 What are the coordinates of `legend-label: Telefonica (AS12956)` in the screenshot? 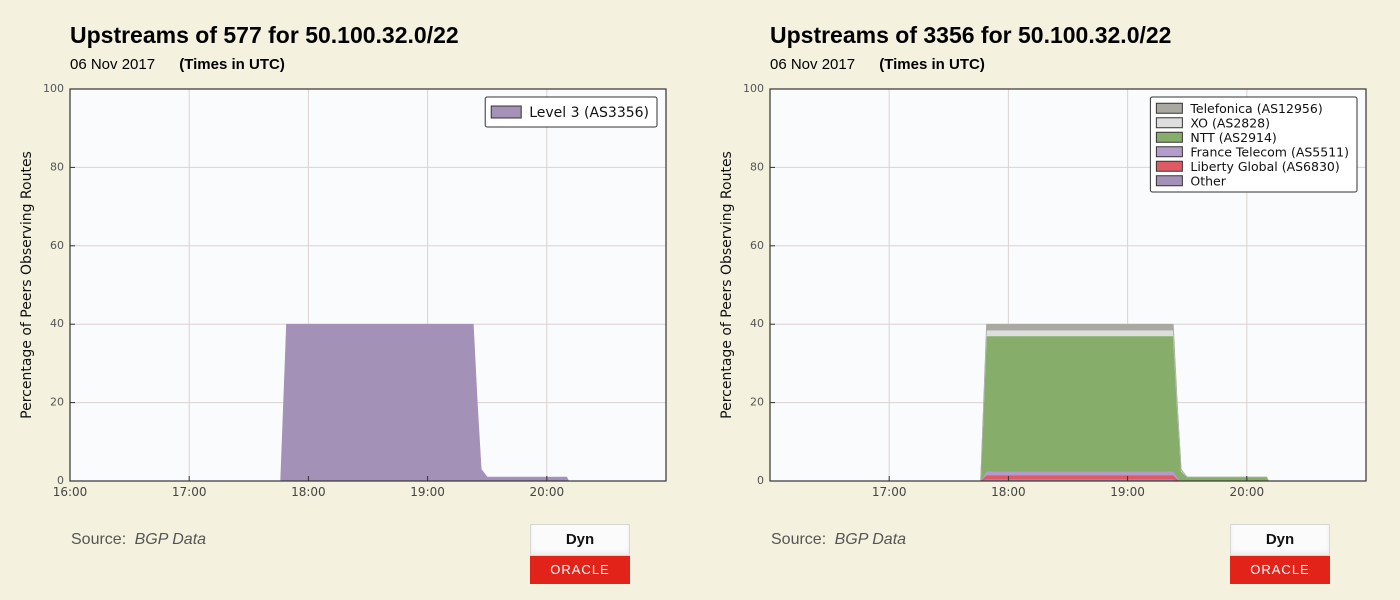 It's located at (1255, 108).